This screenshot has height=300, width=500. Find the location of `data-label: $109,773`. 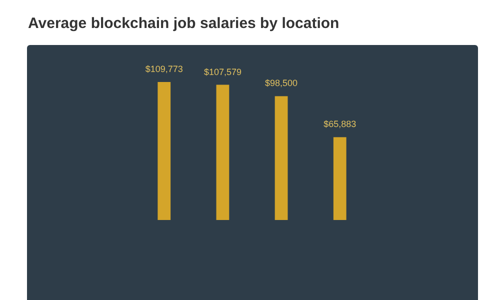

data-label: $109,773 is located at coordinates (164, 69).